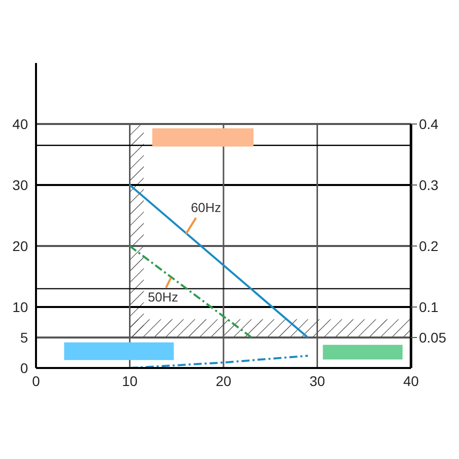 The height and width of the screenshot is (459, 459). What do you see at coordinates (429, 124) in the screenshot?
I see `y2-tick-label: 0.4` at bounding box center [429, 124].